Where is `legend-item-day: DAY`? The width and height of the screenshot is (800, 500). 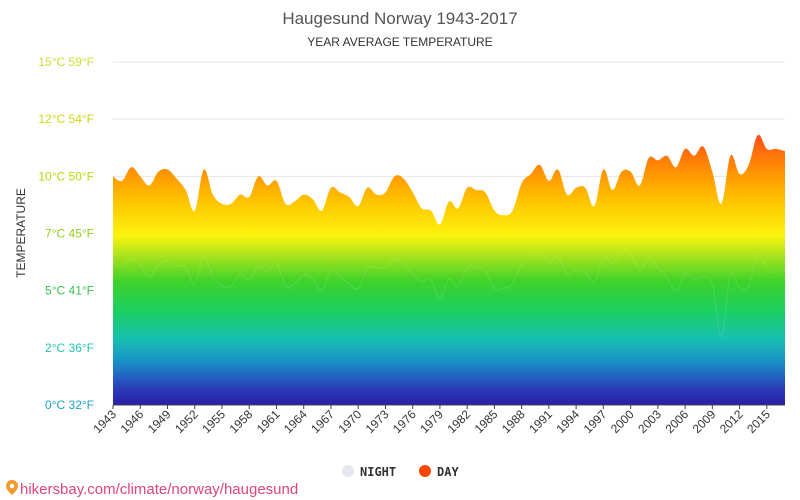 legend-item-day: DAY is located at coordinates (439, 472).